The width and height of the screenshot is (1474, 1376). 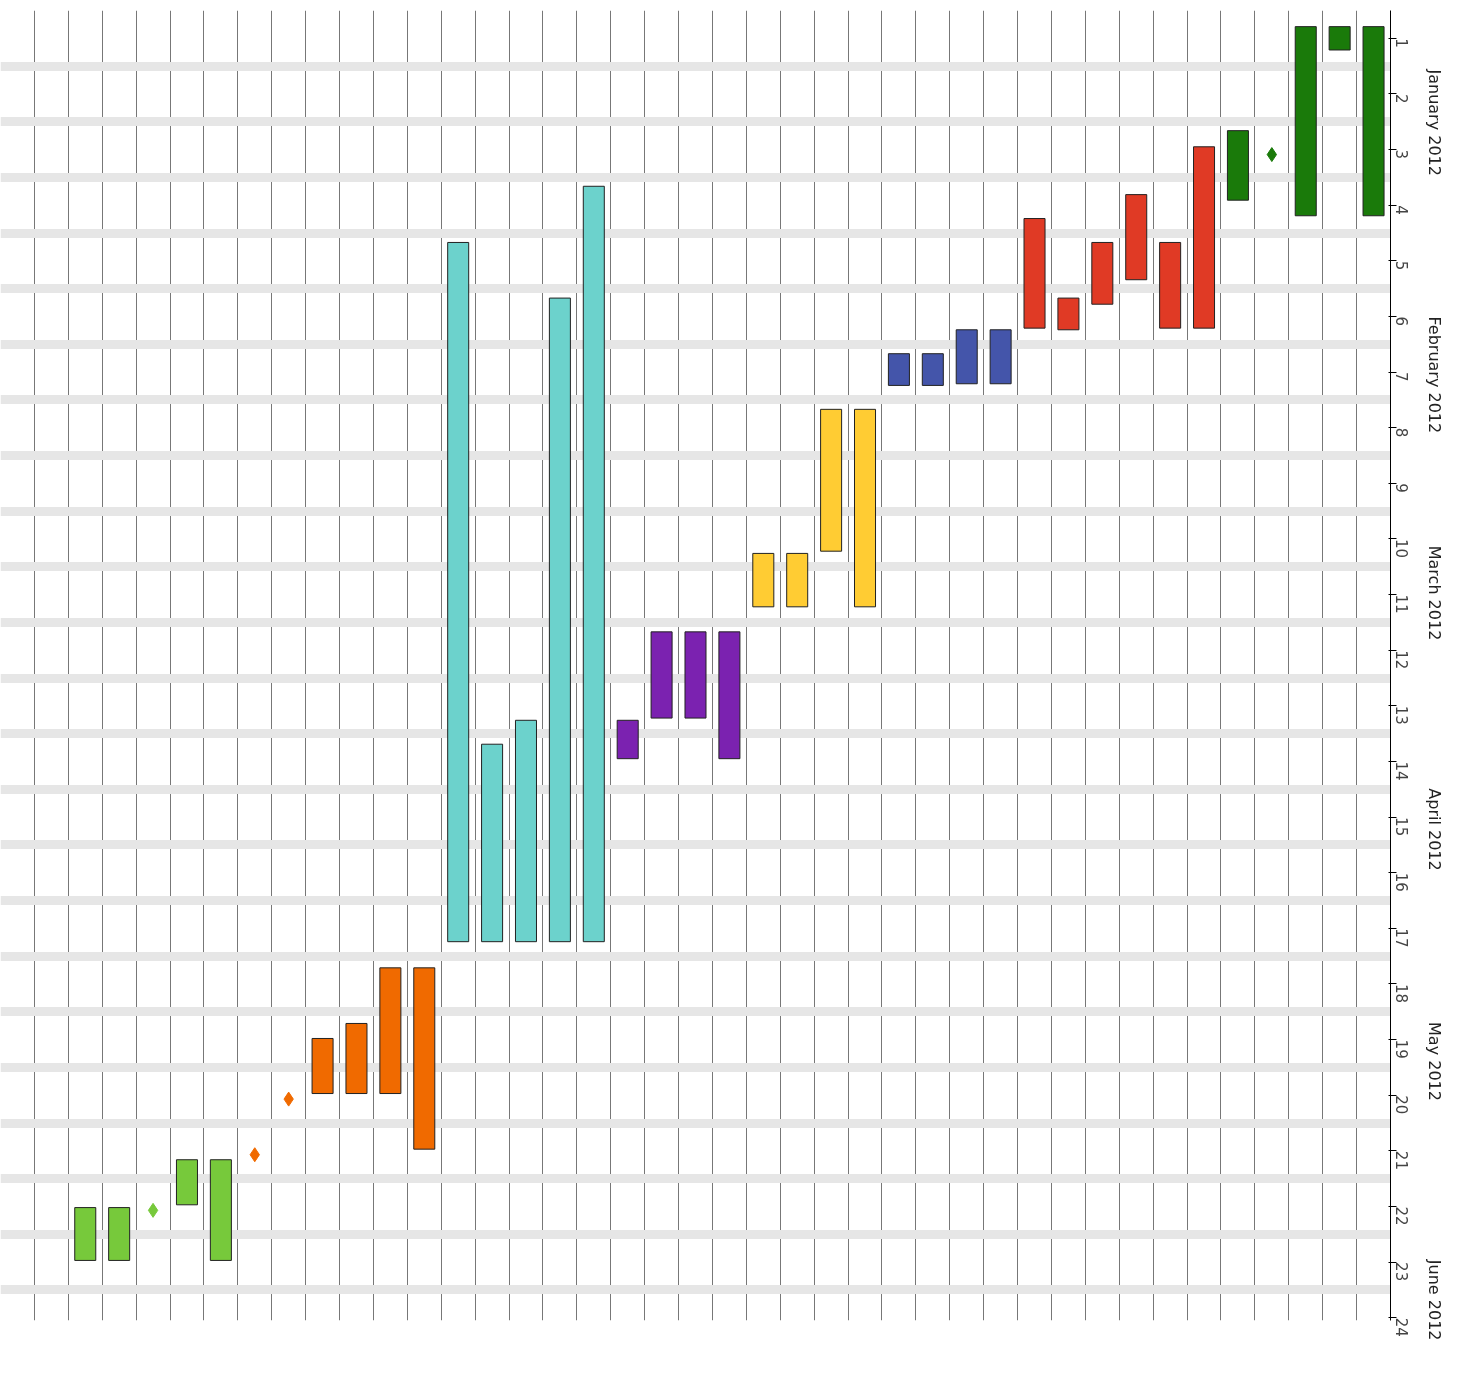 I want to click on text: February 2012, so click(x=1434, y=375).